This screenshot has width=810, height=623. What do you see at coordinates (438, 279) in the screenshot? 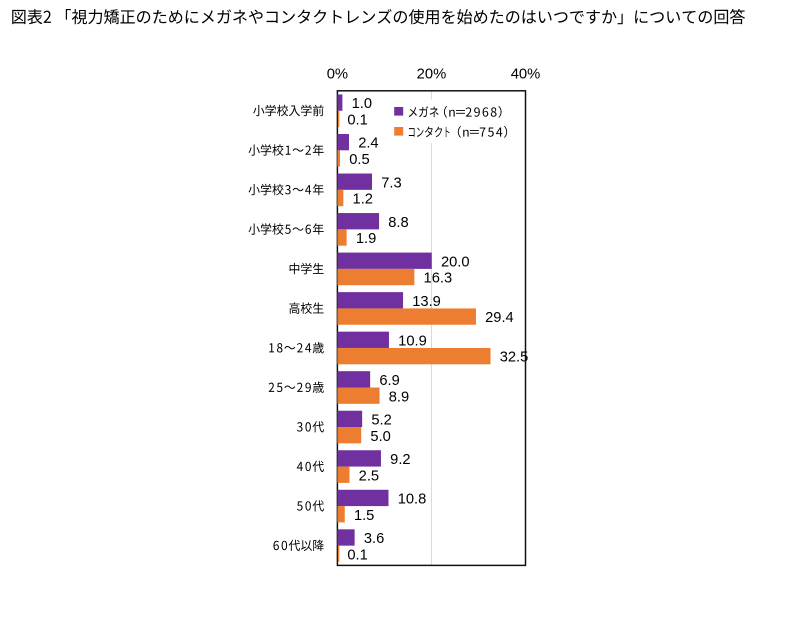
I see `svg-text: 16.3` at bounding box center [438, 279].